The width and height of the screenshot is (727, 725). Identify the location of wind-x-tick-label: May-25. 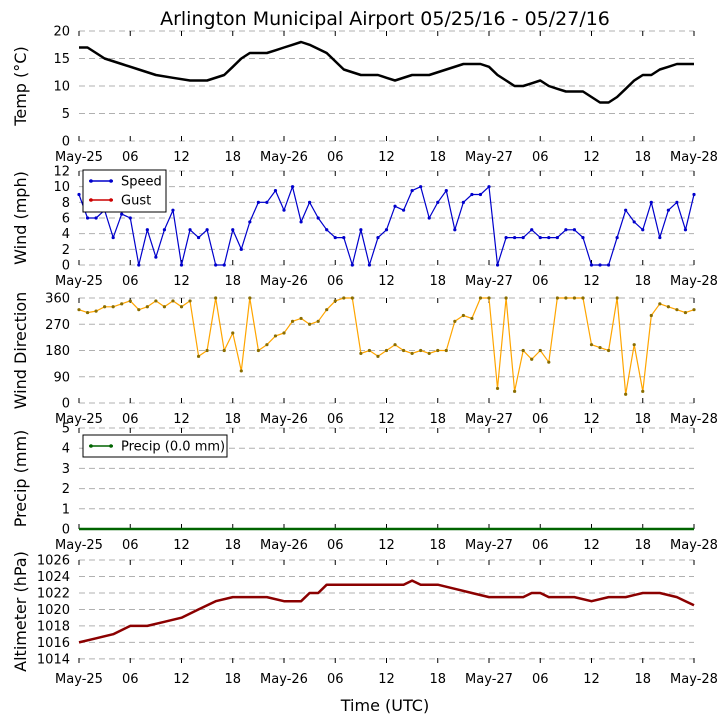
(79, 281).